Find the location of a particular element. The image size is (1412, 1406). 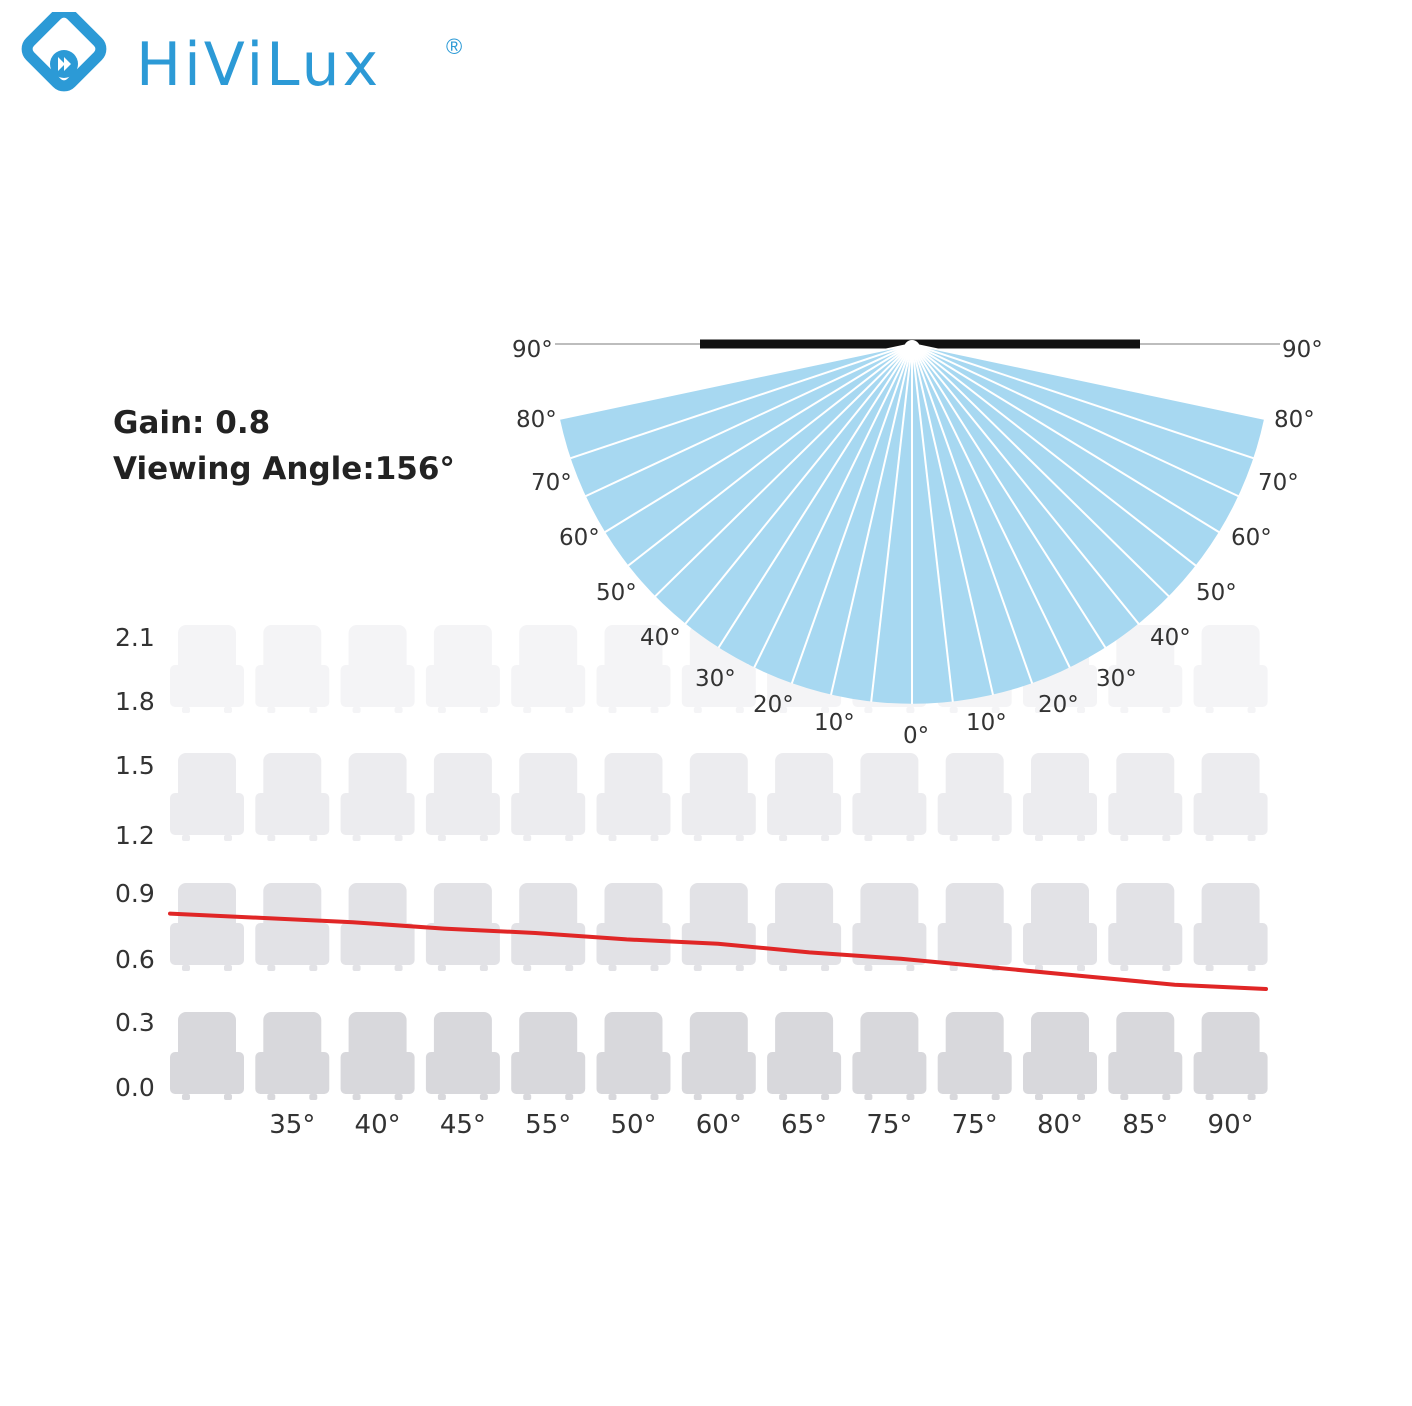

gain-label: Gain: 0.8 is located at coordinates (192, 423).